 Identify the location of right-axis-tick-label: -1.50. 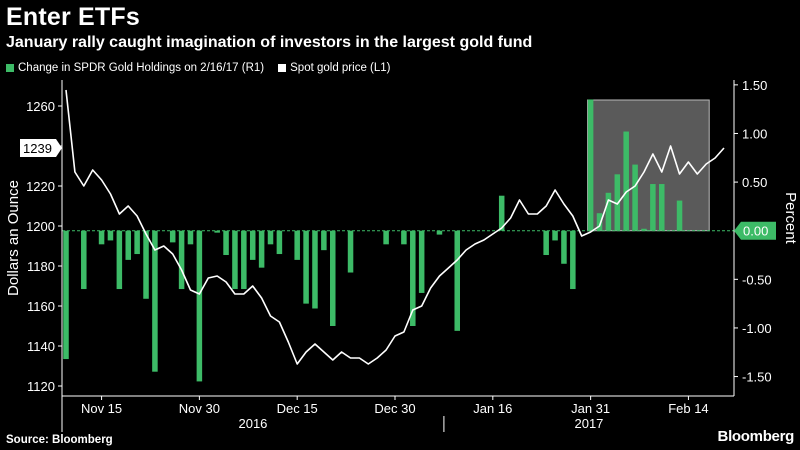
(757, 377).